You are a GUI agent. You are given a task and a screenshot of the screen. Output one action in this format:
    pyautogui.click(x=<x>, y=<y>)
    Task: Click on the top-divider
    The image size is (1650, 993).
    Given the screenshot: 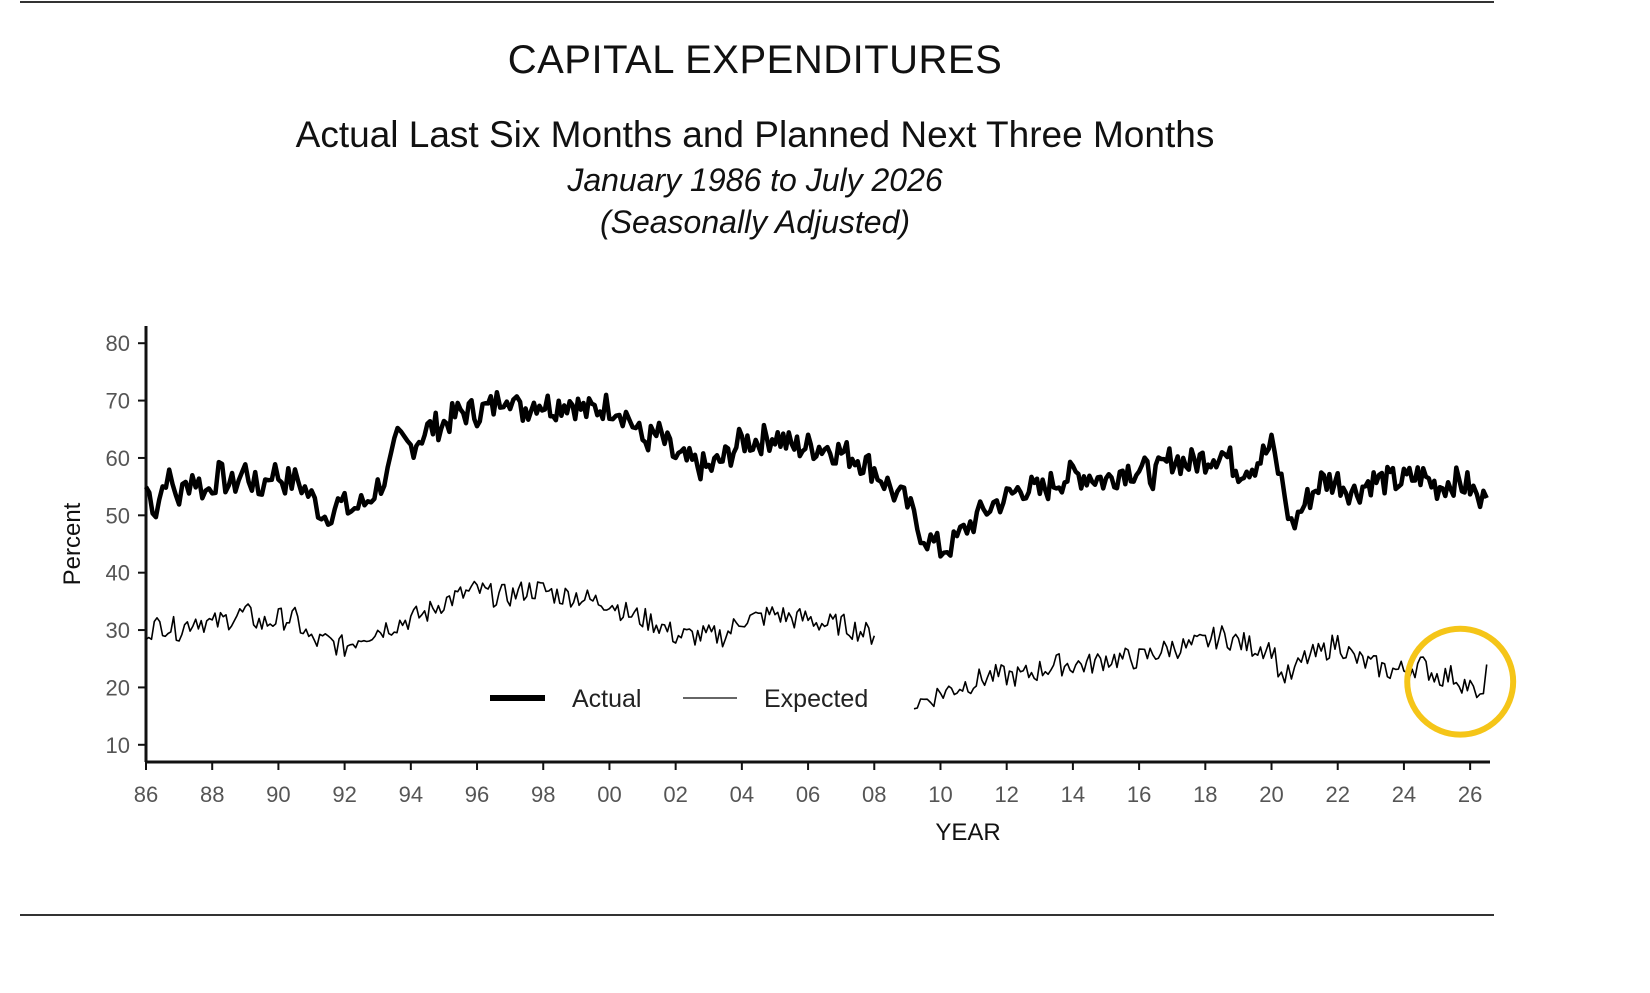 What is the action you would take?
    pyautogui.click(x=757, y=2)
    